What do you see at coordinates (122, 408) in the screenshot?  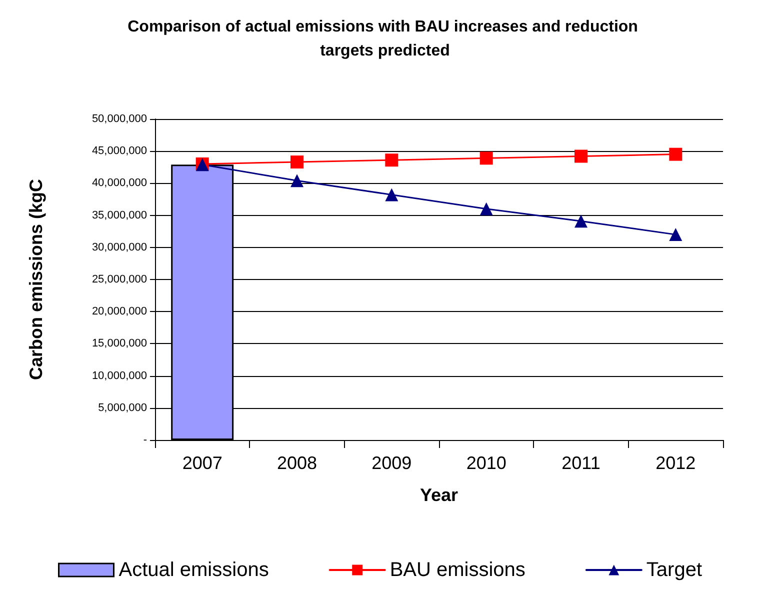 I see `y-tick-label: 5,000,000` at bounding box center [122, 408].